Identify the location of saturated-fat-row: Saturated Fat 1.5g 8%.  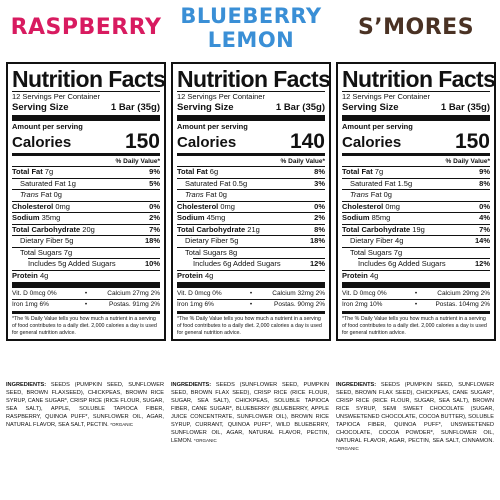
(420, 183).